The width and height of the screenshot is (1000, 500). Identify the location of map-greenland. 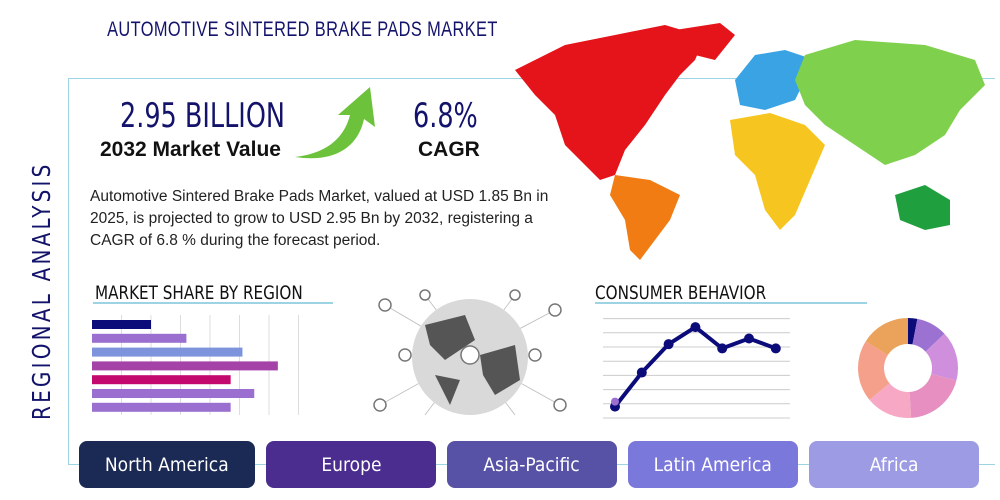
(705, 41).